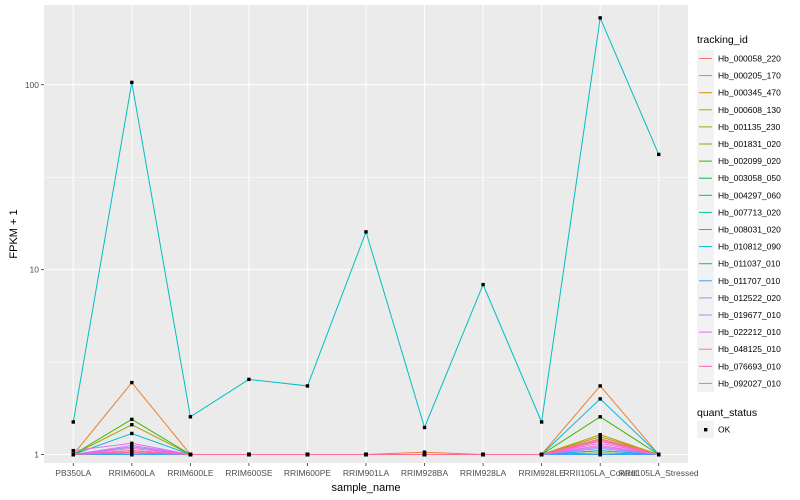 The height and width of the screenshot is (500, 800). Describe the element at coordinates (722, 40) in the screenshot. I see `legend-title-tracking: tracking_id` at that location.